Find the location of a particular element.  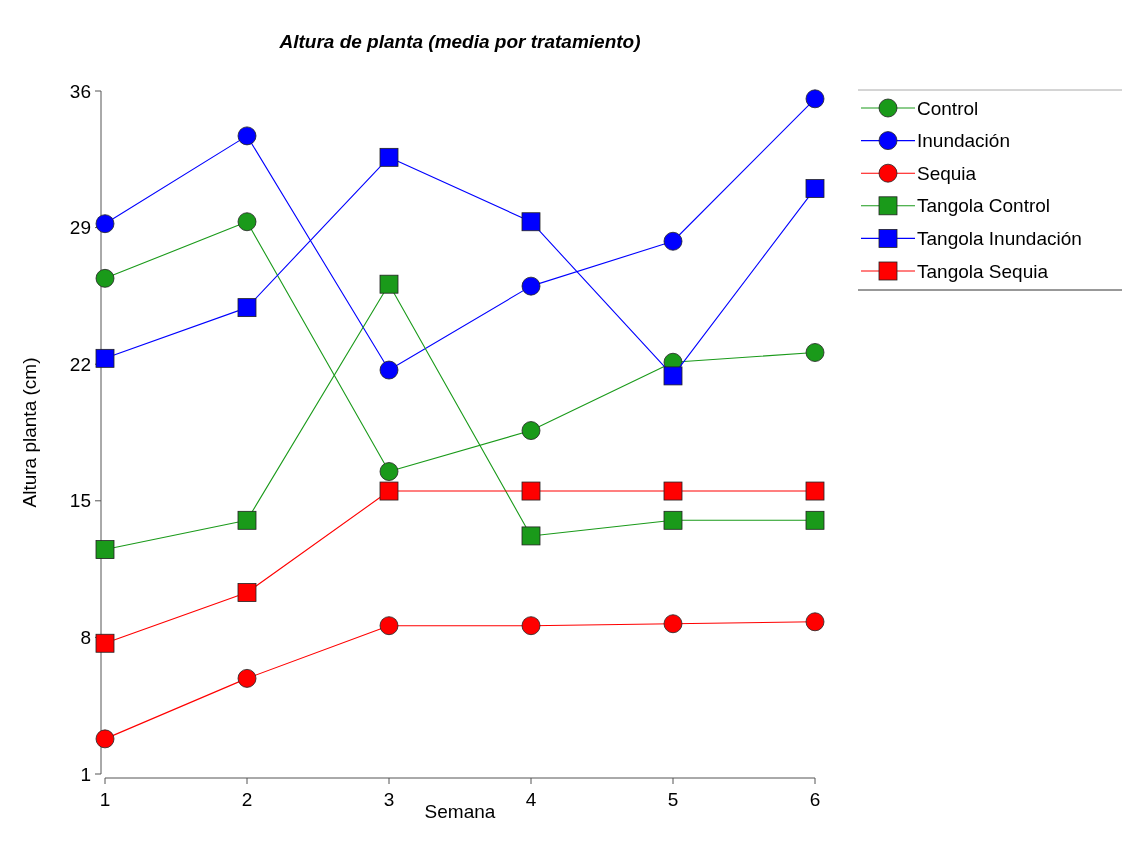

x-tick-label: 3 is located at coordinates (389, 799).